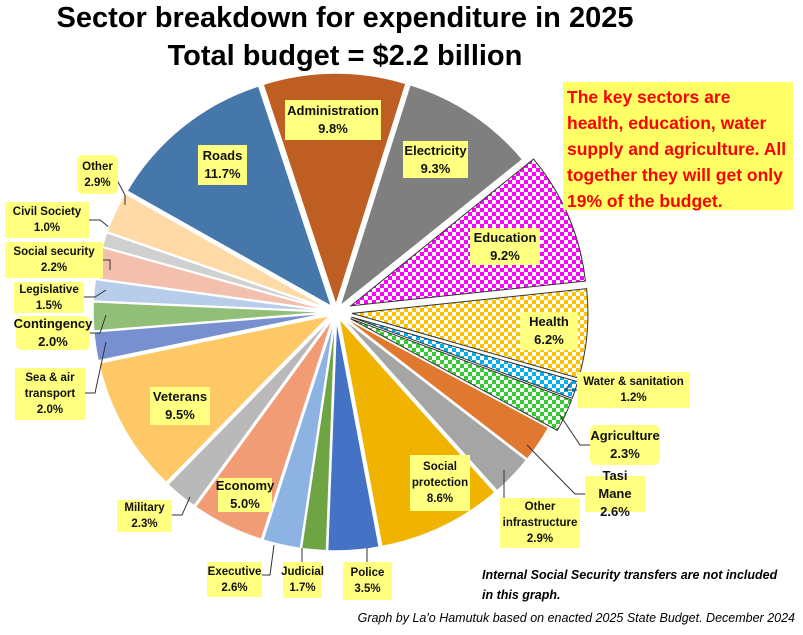 This screenshot has width=803, height=635. What do you see at coordinates (144, 516) in the screenshot?
I see `data-label-military: Military 2.3%` at bounding box center [144, 516].